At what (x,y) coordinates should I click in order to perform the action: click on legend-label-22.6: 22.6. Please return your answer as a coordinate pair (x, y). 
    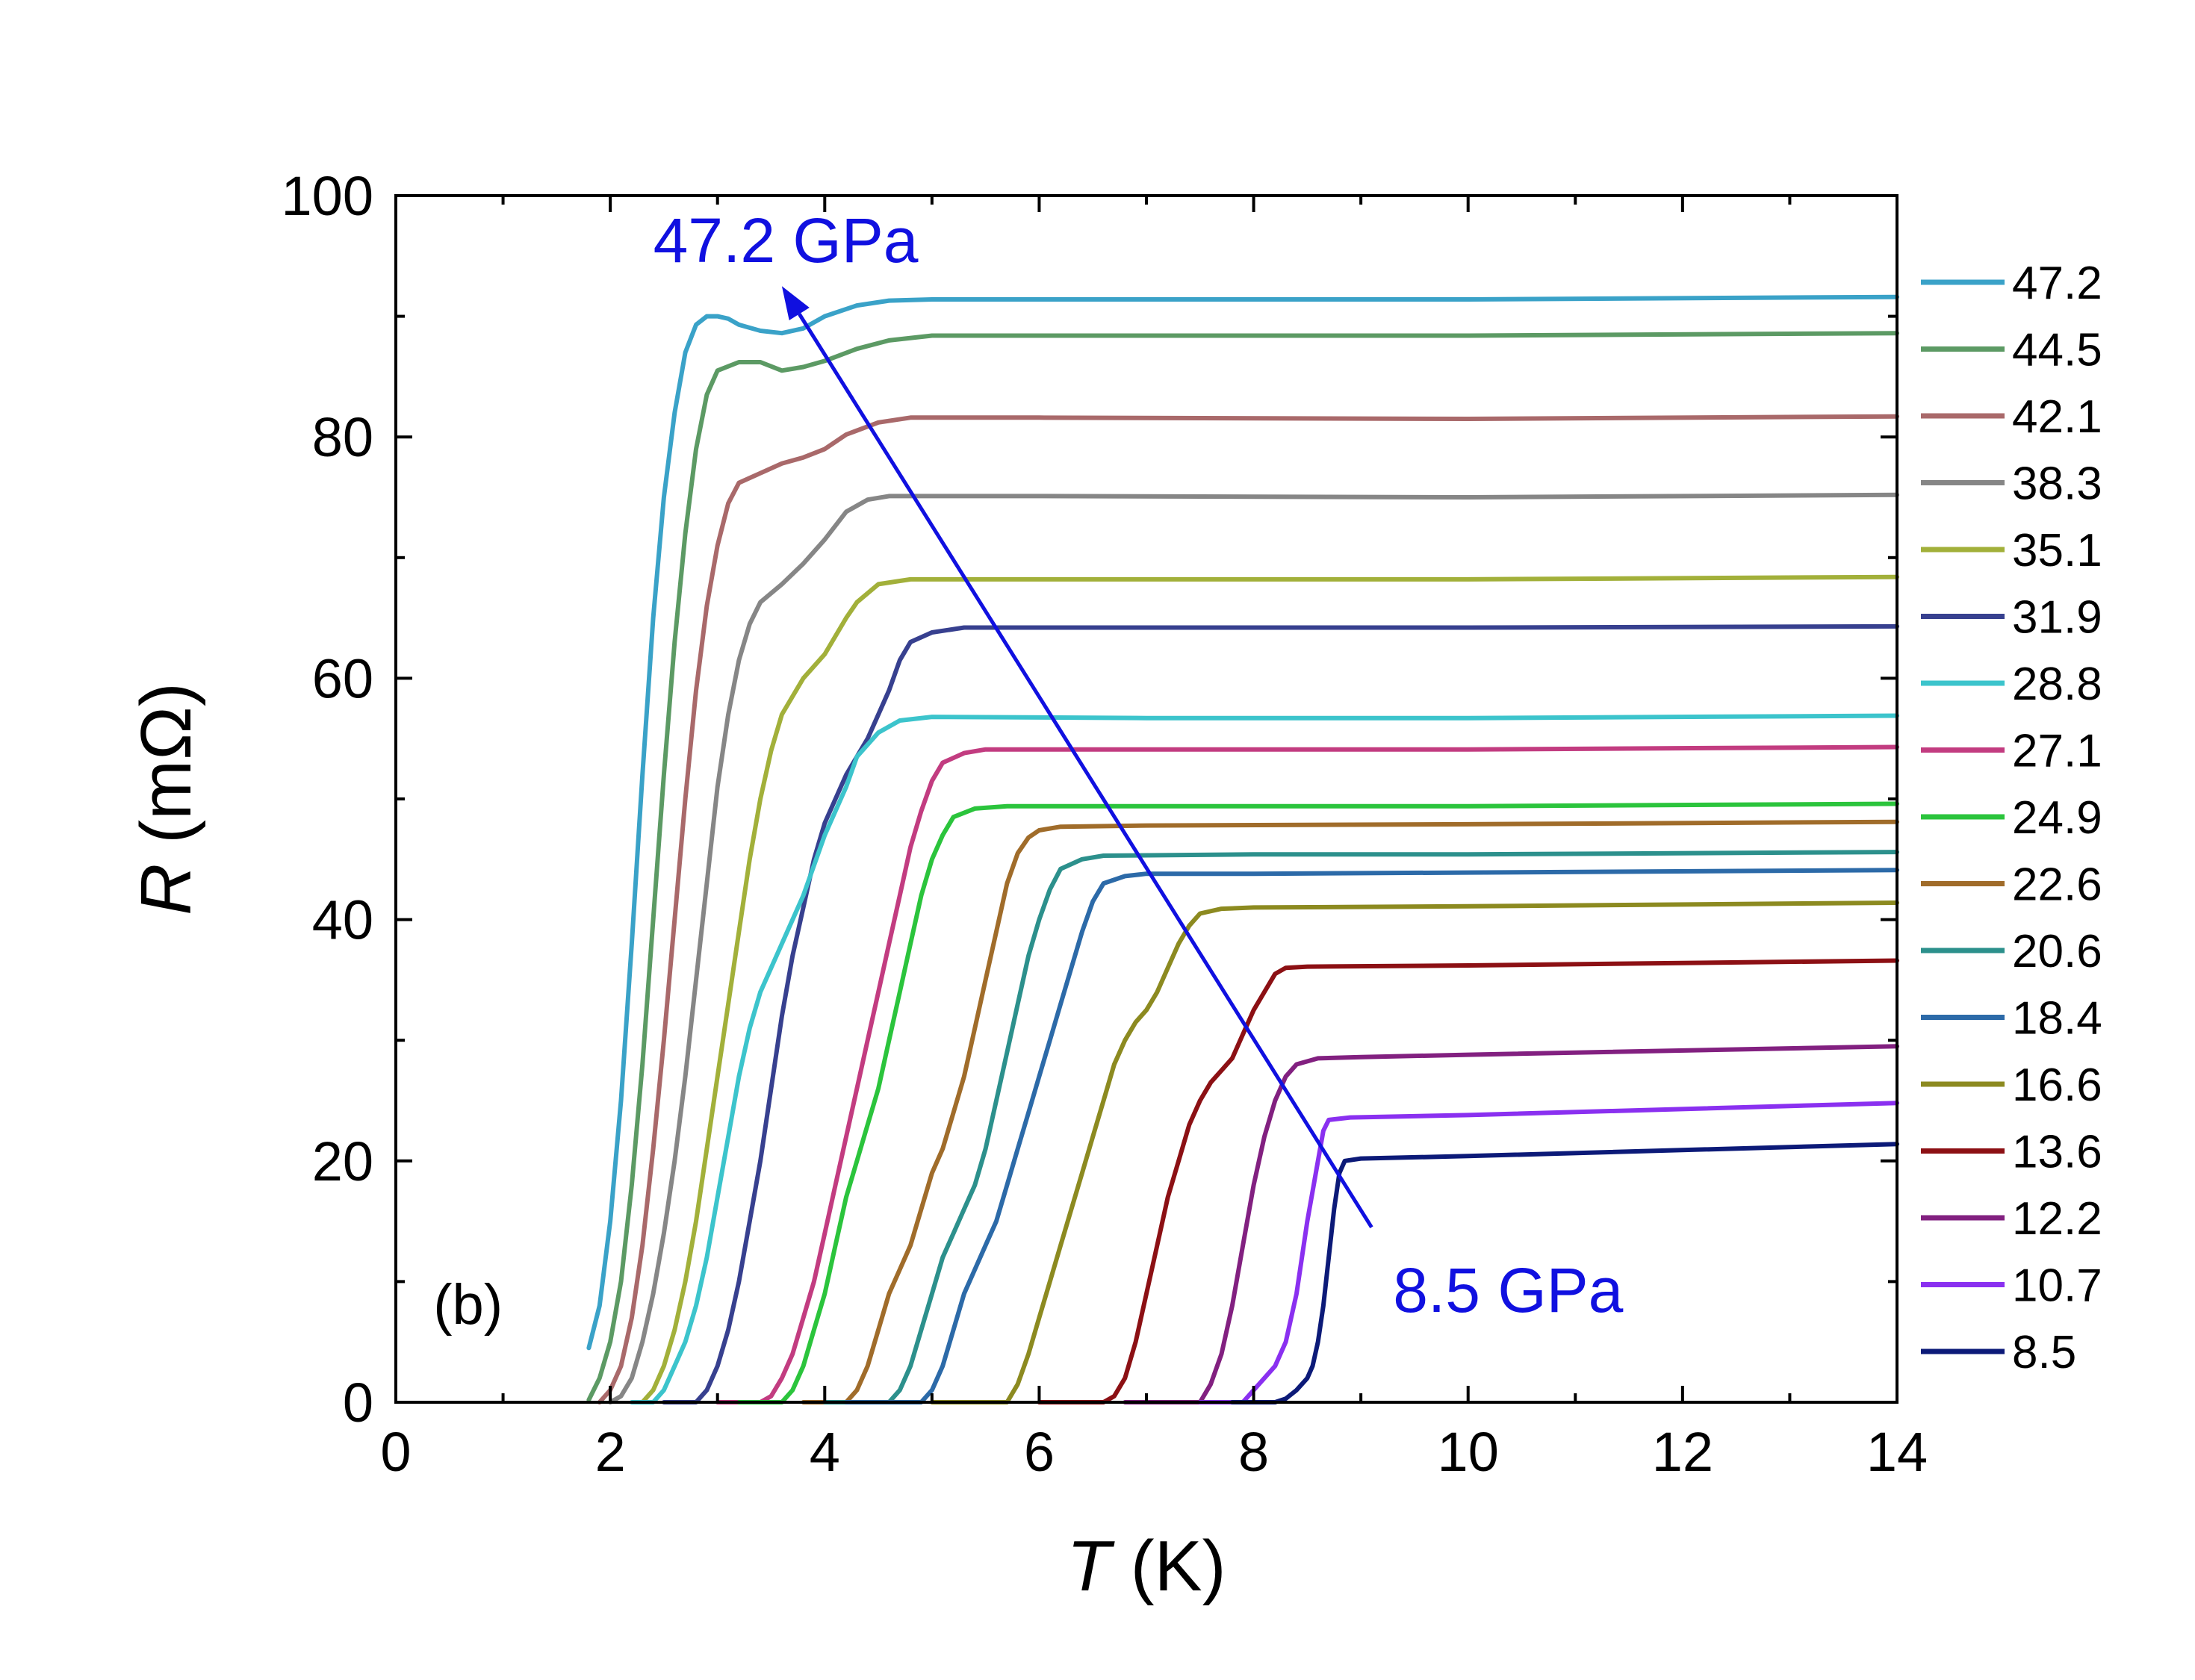
    Looking at the image, I should click on (2057, 885).